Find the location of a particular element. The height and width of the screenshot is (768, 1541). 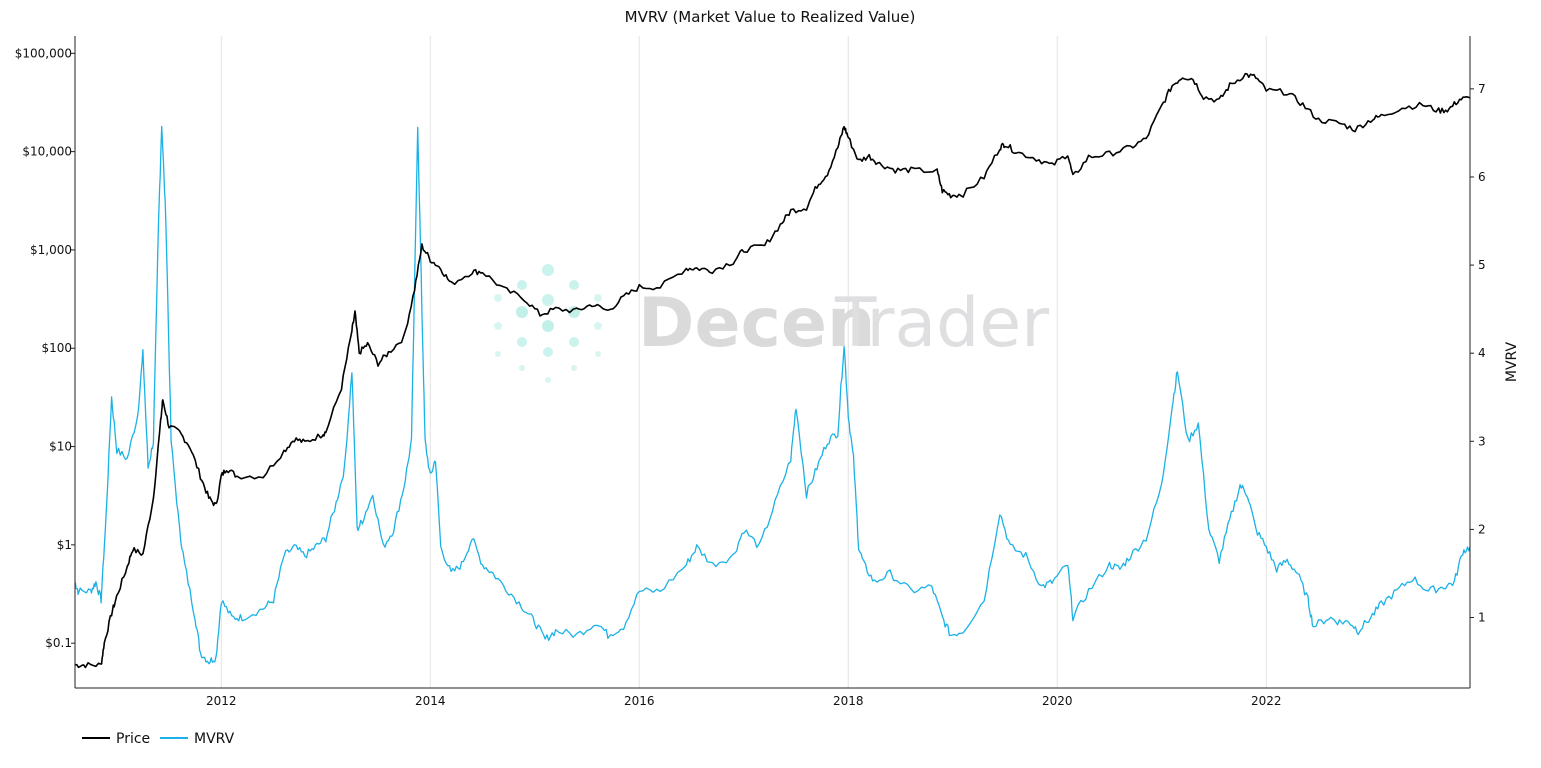

y-left-axis-ticks: $0.1 $1 $10 $100 $1,000 $10,000 $100,000 is located at coordinates (45, 348).